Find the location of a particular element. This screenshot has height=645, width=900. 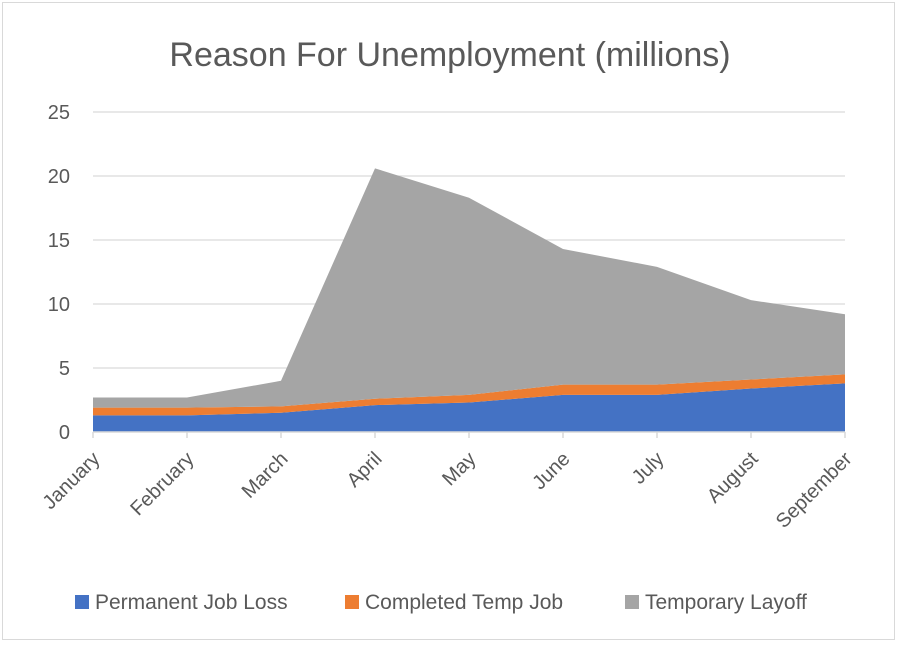

y-tick-label: 20 is located at coordinates (59, 177).